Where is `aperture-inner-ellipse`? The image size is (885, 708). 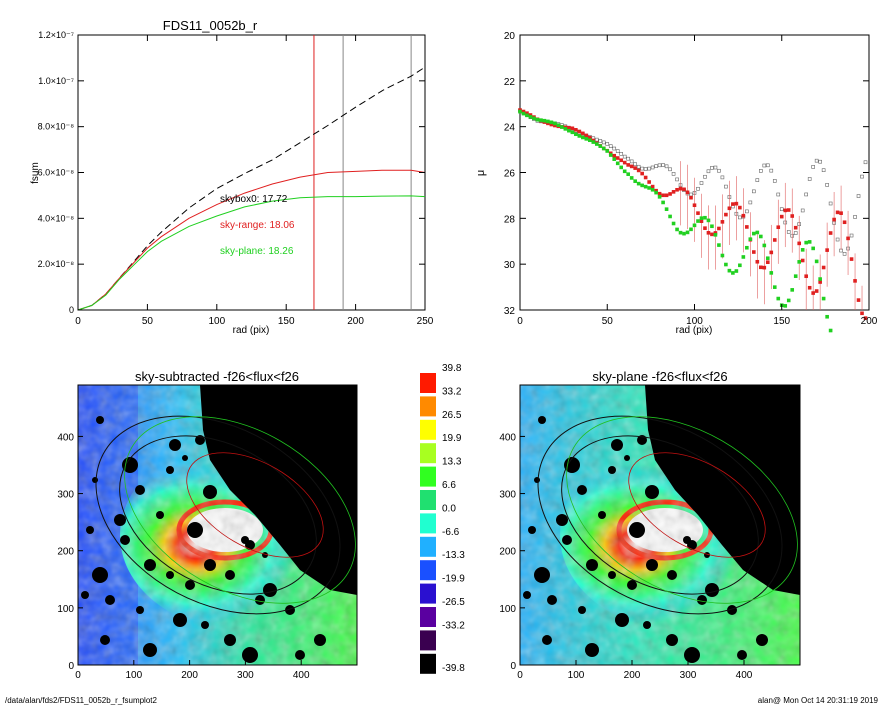
aperture-inner-ellipse is located at coordinates (218, 515).